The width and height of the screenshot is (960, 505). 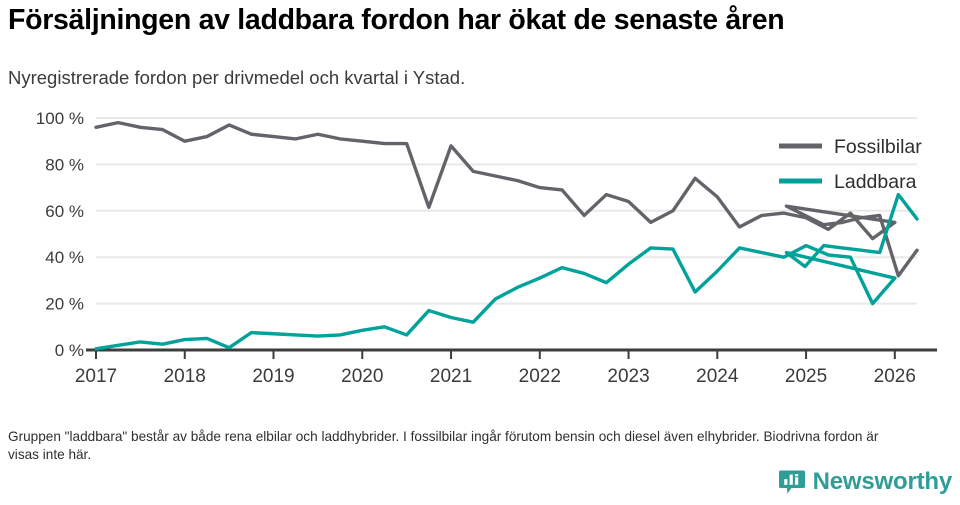 I want to click on legend-label-fossilbilar: Fossilbilar, so click(x=878, y=147).